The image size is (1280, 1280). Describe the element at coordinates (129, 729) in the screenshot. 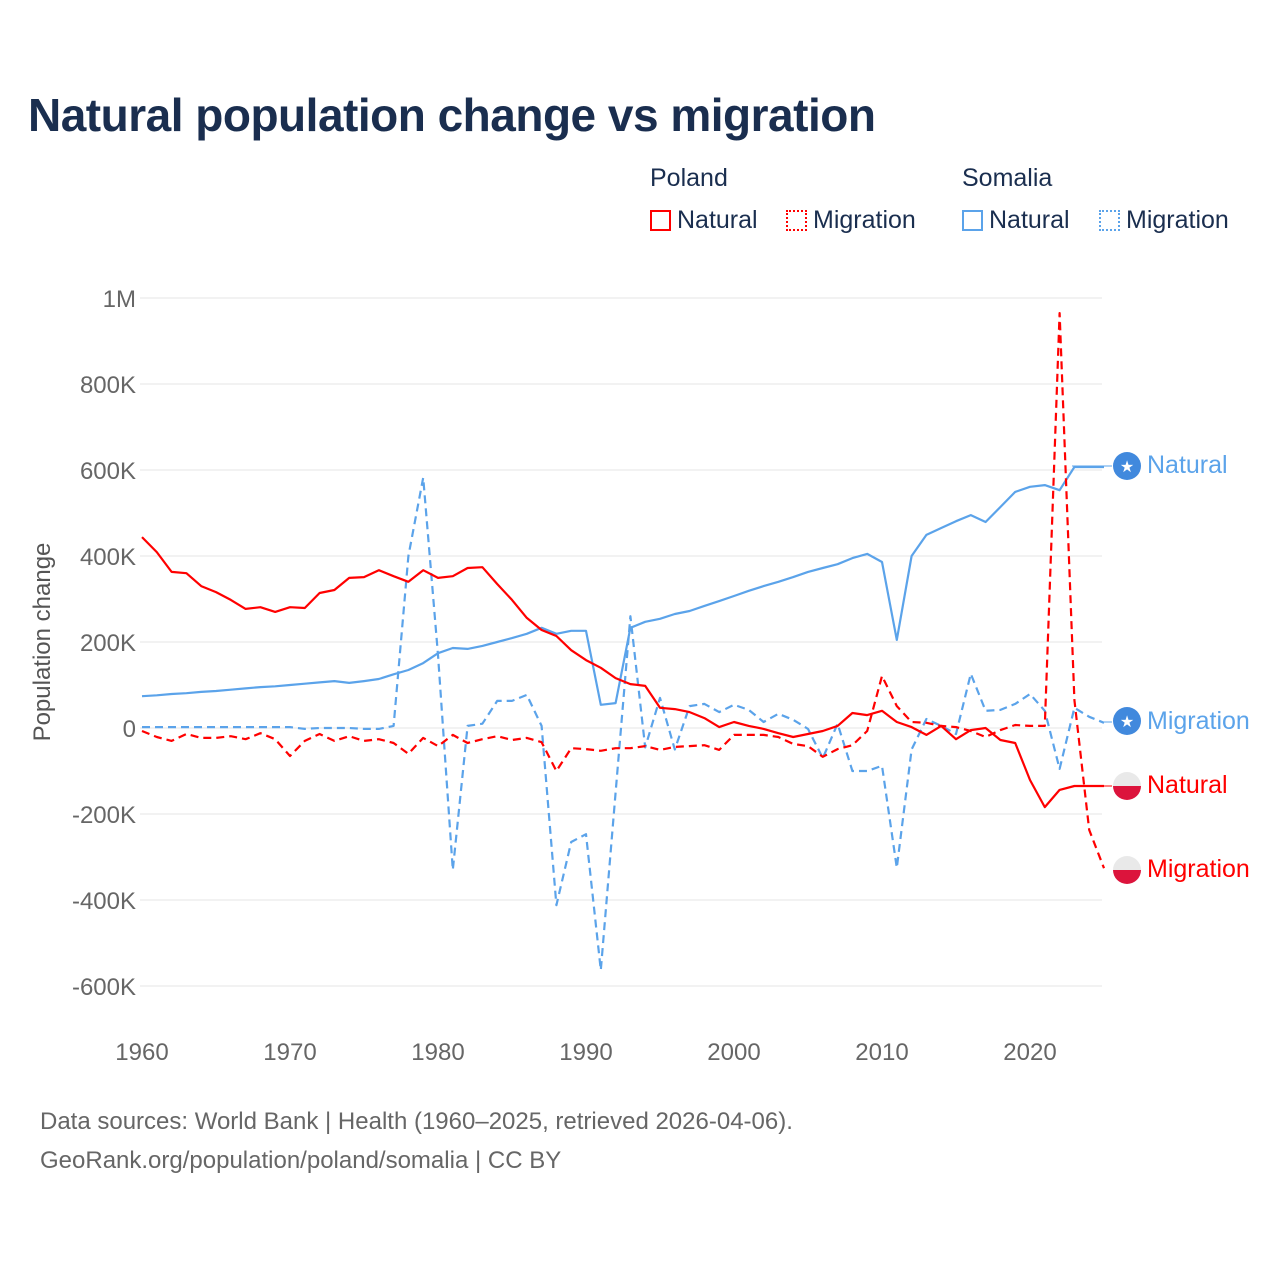

I see `y-tick-label: 0` at that location.